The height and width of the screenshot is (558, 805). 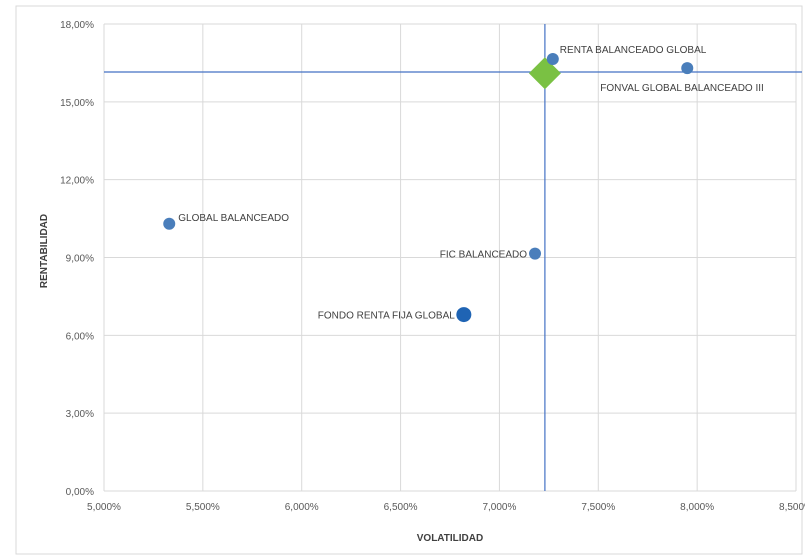 I want to click on highlight-diamond-marker, so click(x=544, y=73).